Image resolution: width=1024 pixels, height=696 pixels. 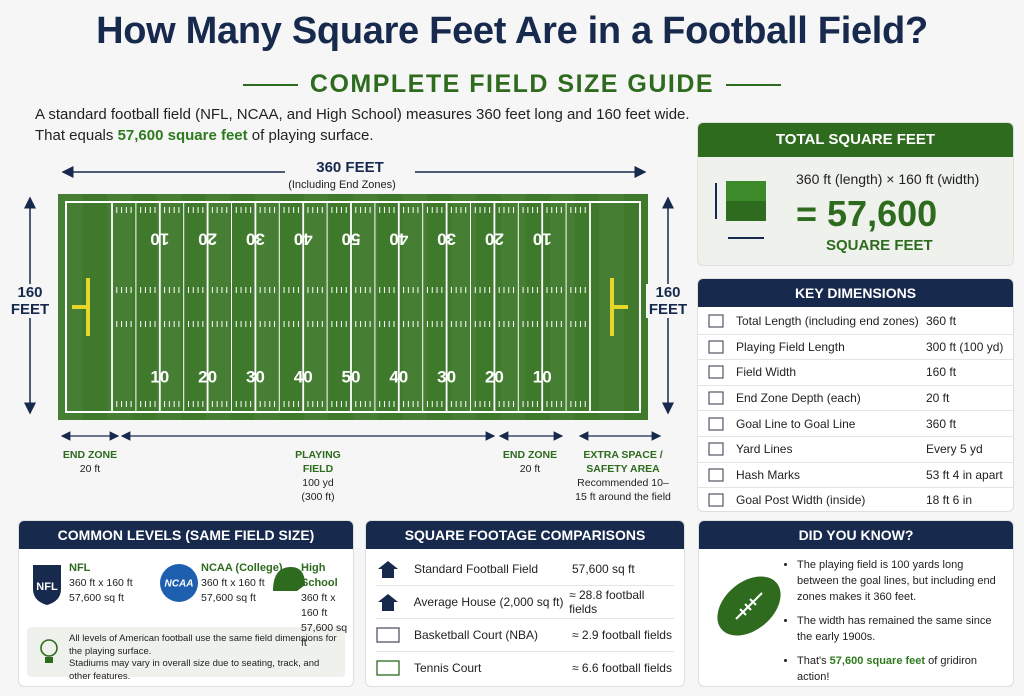 What do you see at coordinates (90, 469) in the screenshot?
I see `segment-detail: 20 ft` at bounding box center [90, 469].